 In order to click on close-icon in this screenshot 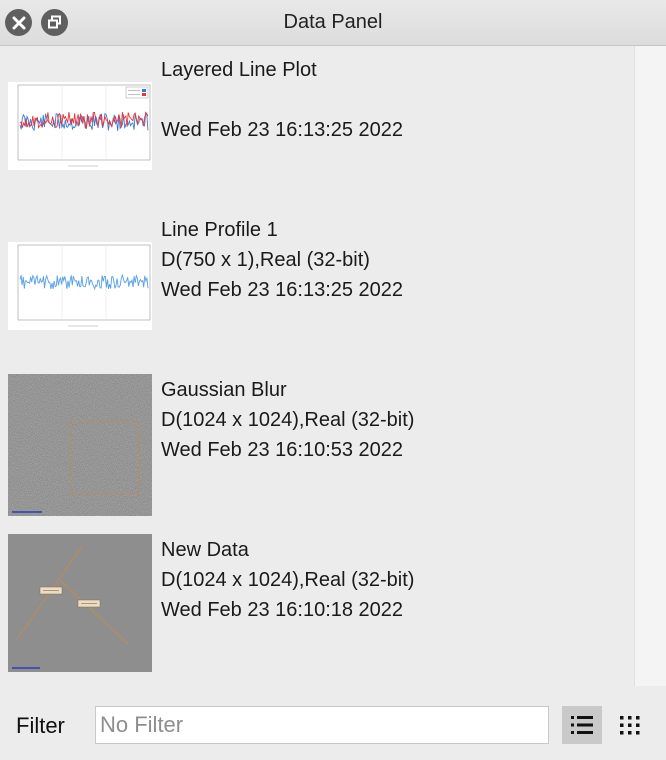, I will do `click(18, 22)`.